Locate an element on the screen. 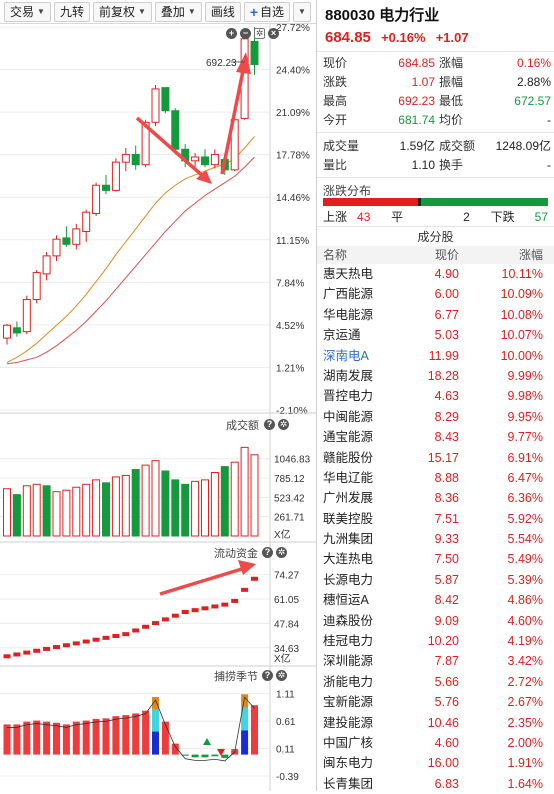 The height and width of the screenshot is (794, 554). volume-pane: 成交额 1046.83 785.12 523.42 261.71 X亿 is located at coordinates (158, 476).